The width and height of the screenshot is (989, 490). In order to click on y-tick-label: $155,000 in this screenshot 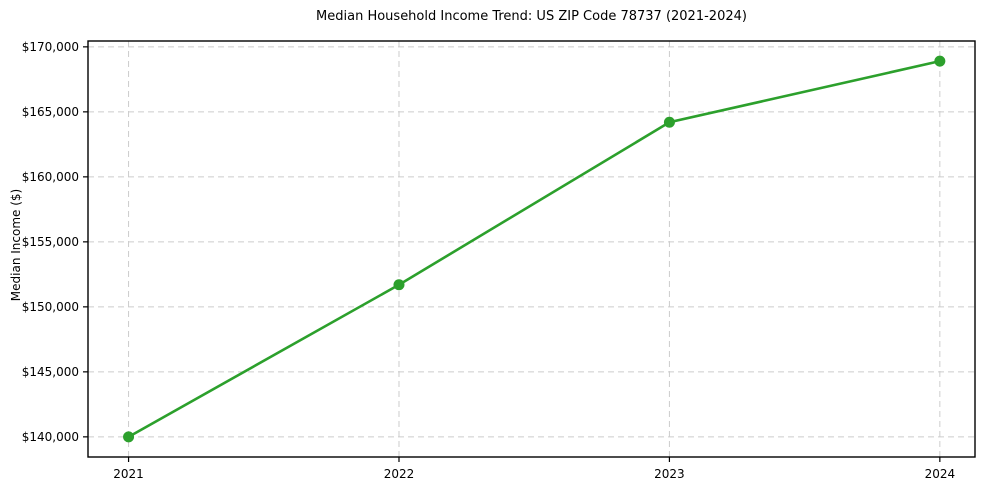, I will do `click(50, 242)`.